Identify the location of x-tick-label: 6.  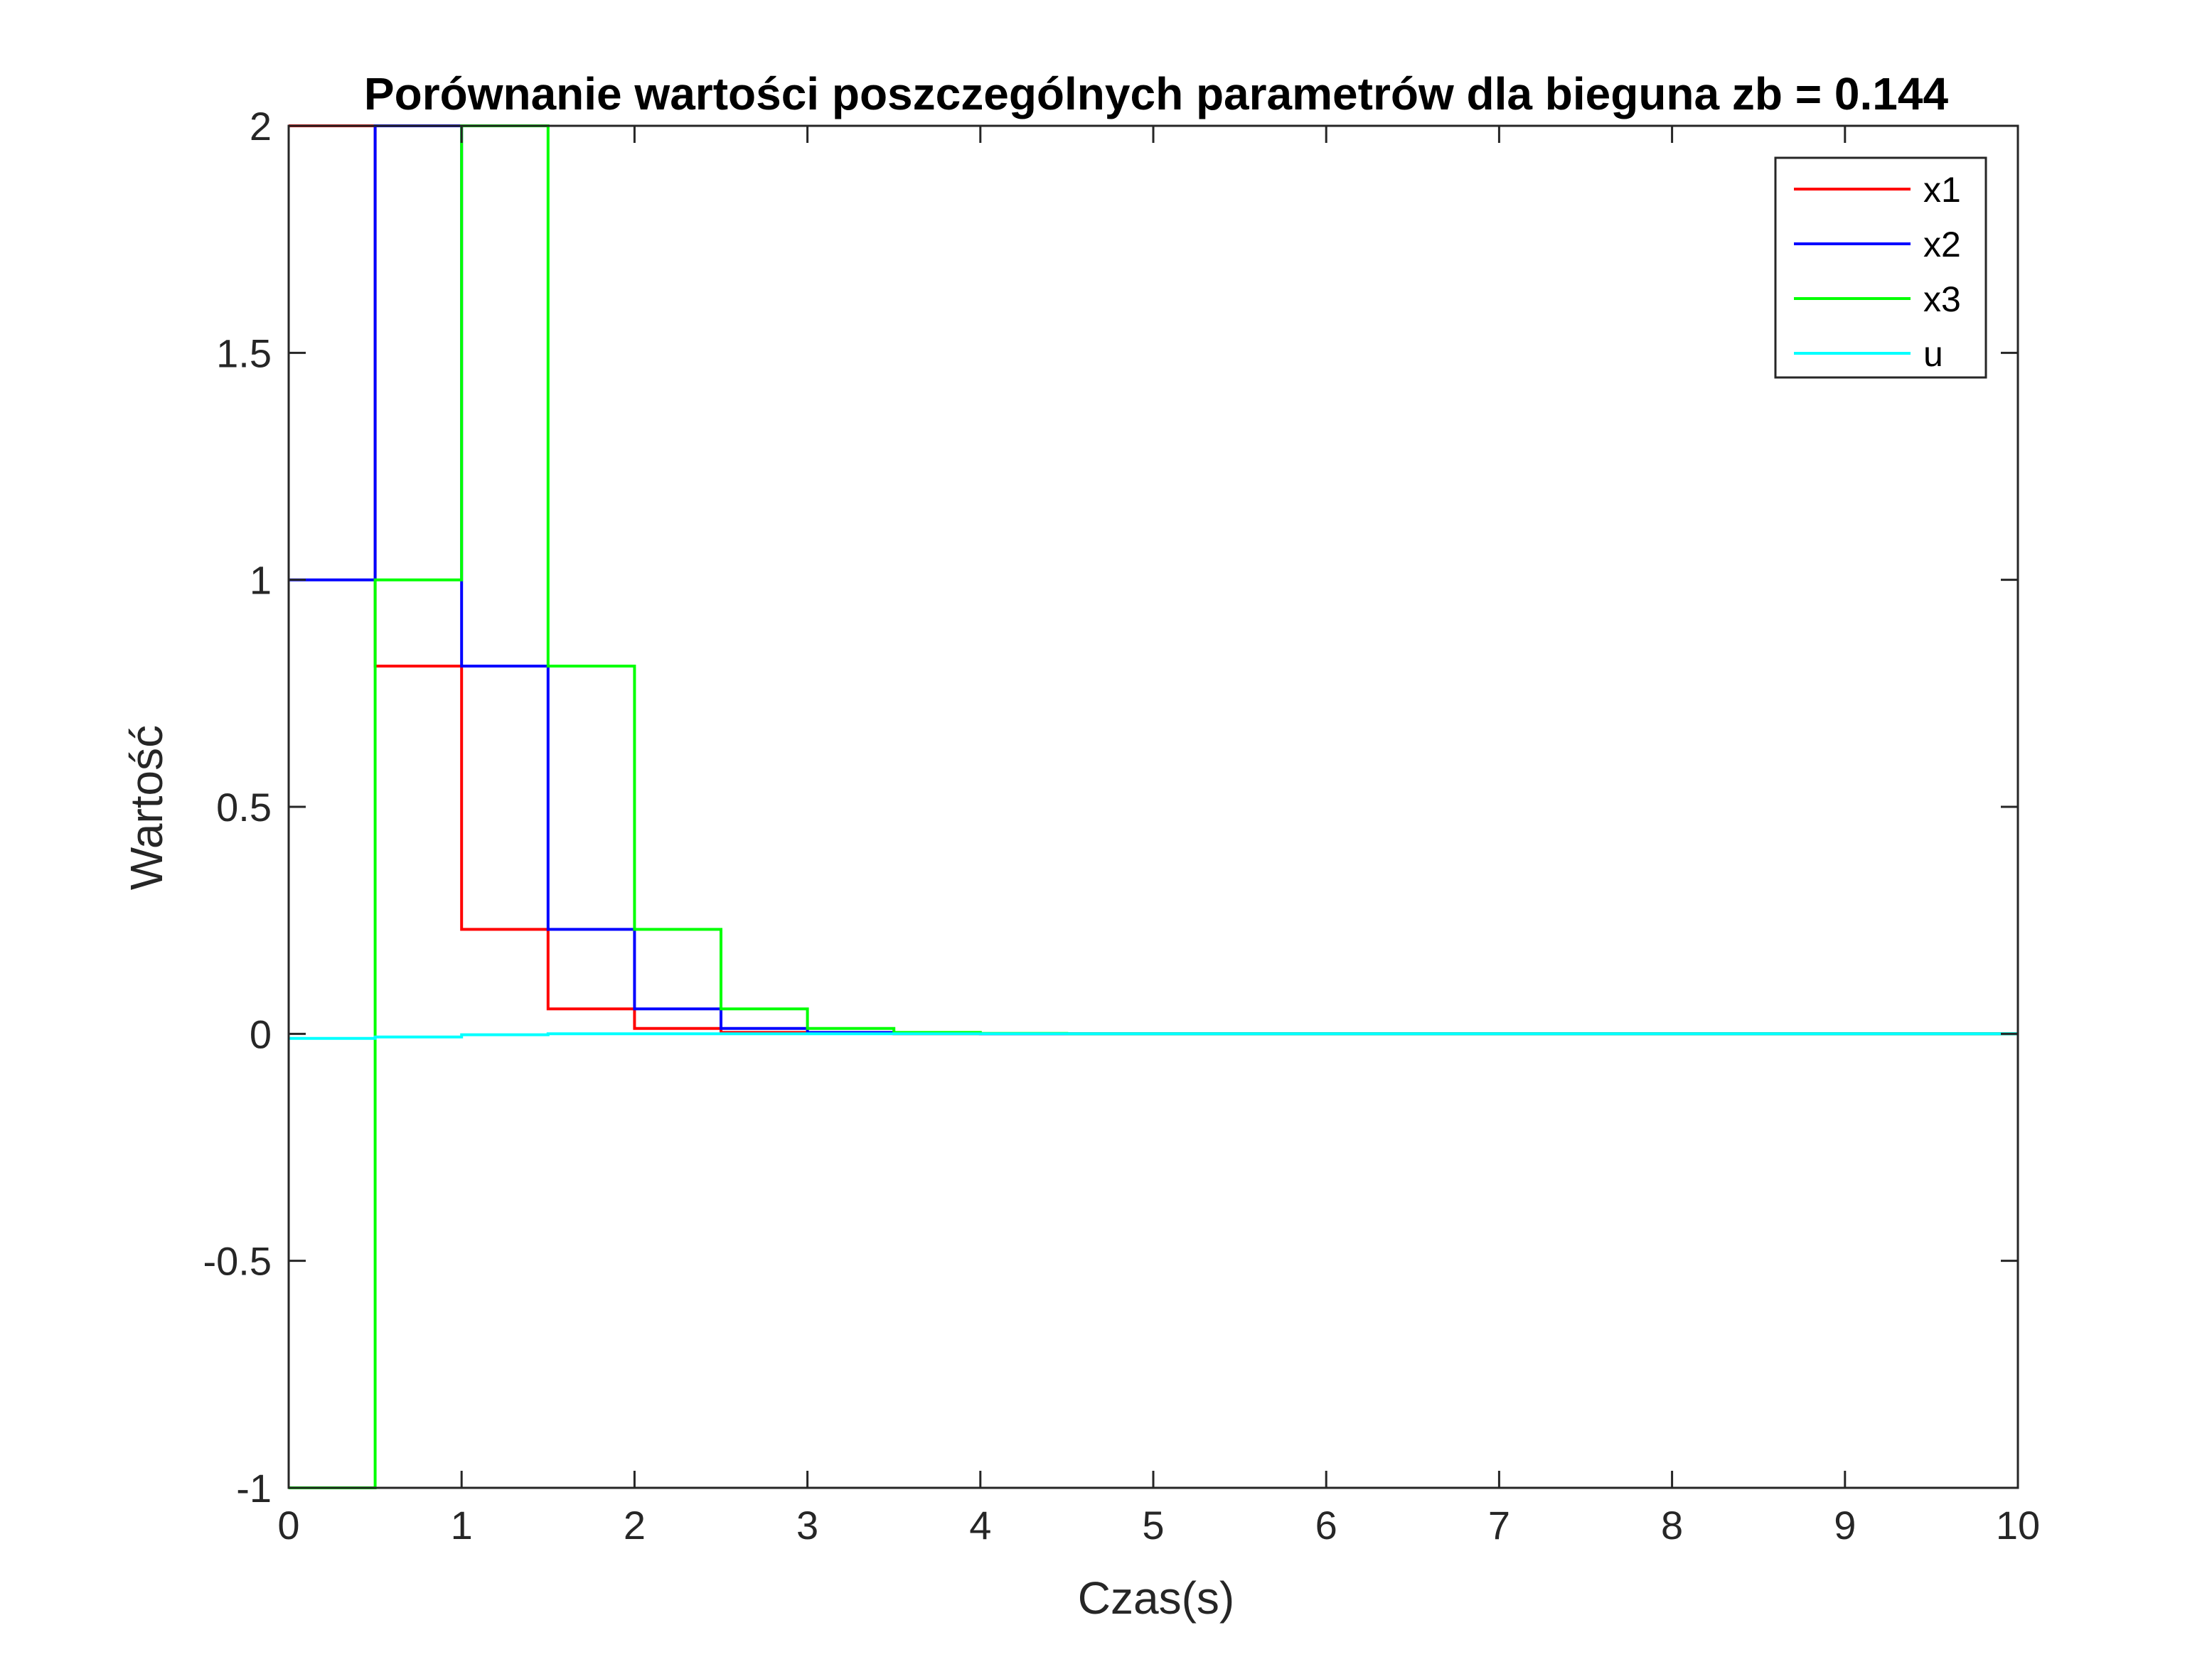
(1326, 1525).